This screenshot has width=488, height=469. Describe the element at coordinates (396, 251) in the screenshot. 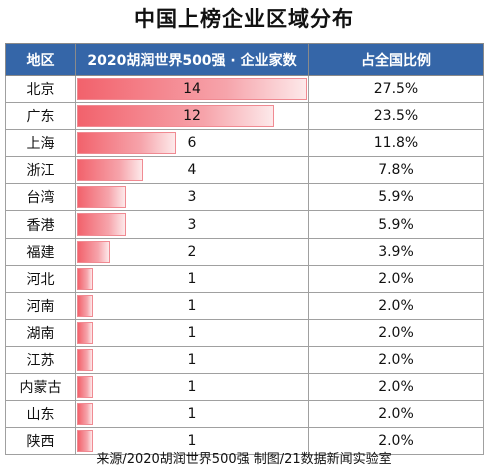

I see `share-cell: 3.9%` at that location.